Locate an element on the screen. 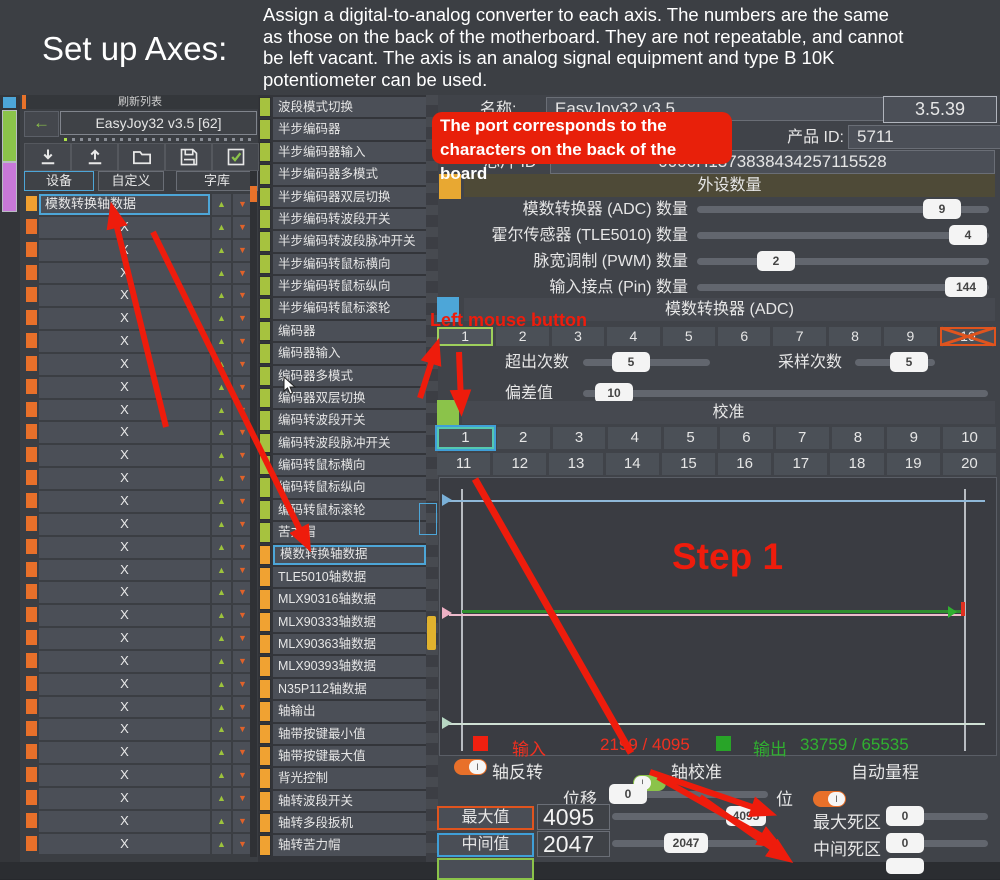 The width and height of the screenshot is (1000, 880). mid-value-field: 2047 is located at coordinates (573, 844).